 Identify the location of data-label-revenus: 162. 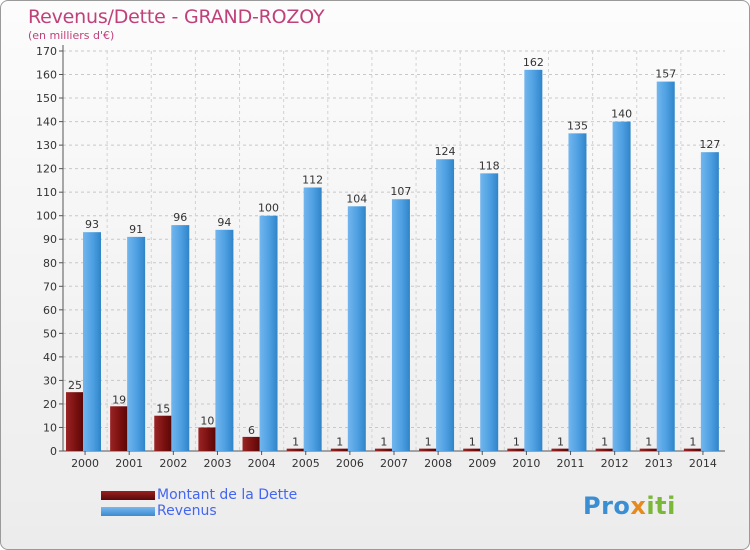
(533, 62).